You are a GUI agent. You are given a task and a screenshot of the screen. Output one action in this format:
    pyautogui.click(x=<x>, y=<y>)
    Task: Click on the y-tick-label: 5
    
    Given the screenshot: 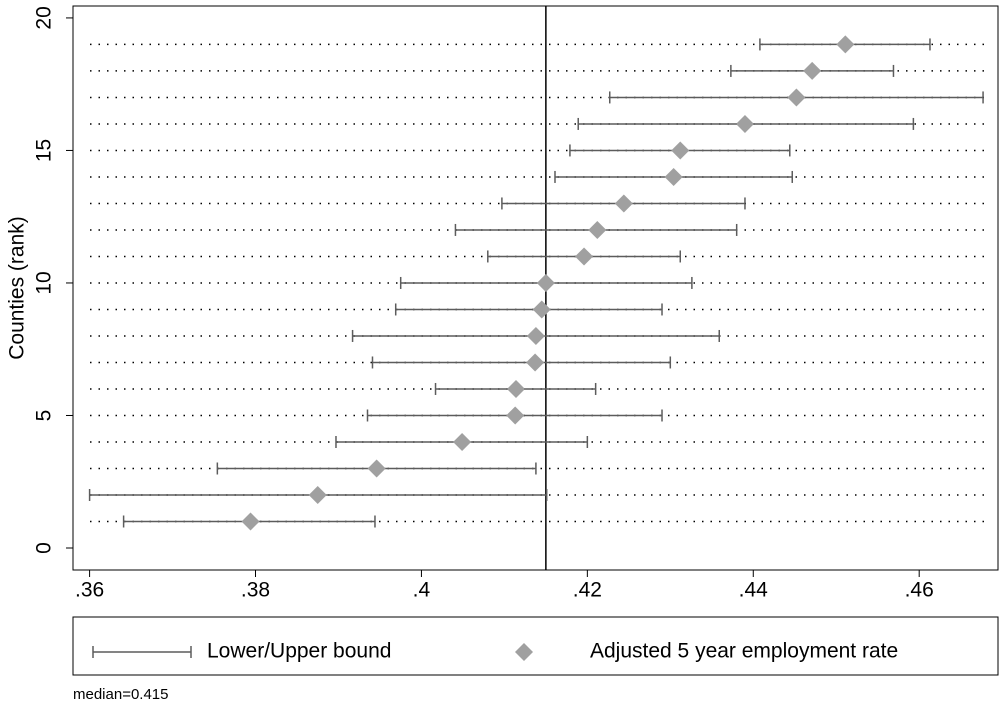 What is the action you would take?
    pyautogui.click(x=44, y=416)
    